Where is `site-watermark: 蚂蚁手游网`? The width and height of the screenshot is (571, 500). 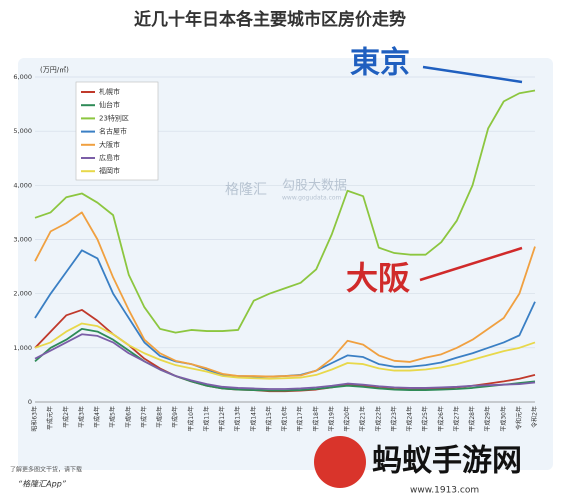 site-watermark: 蚂蚁手游网 is located at coordinates (447, 461).